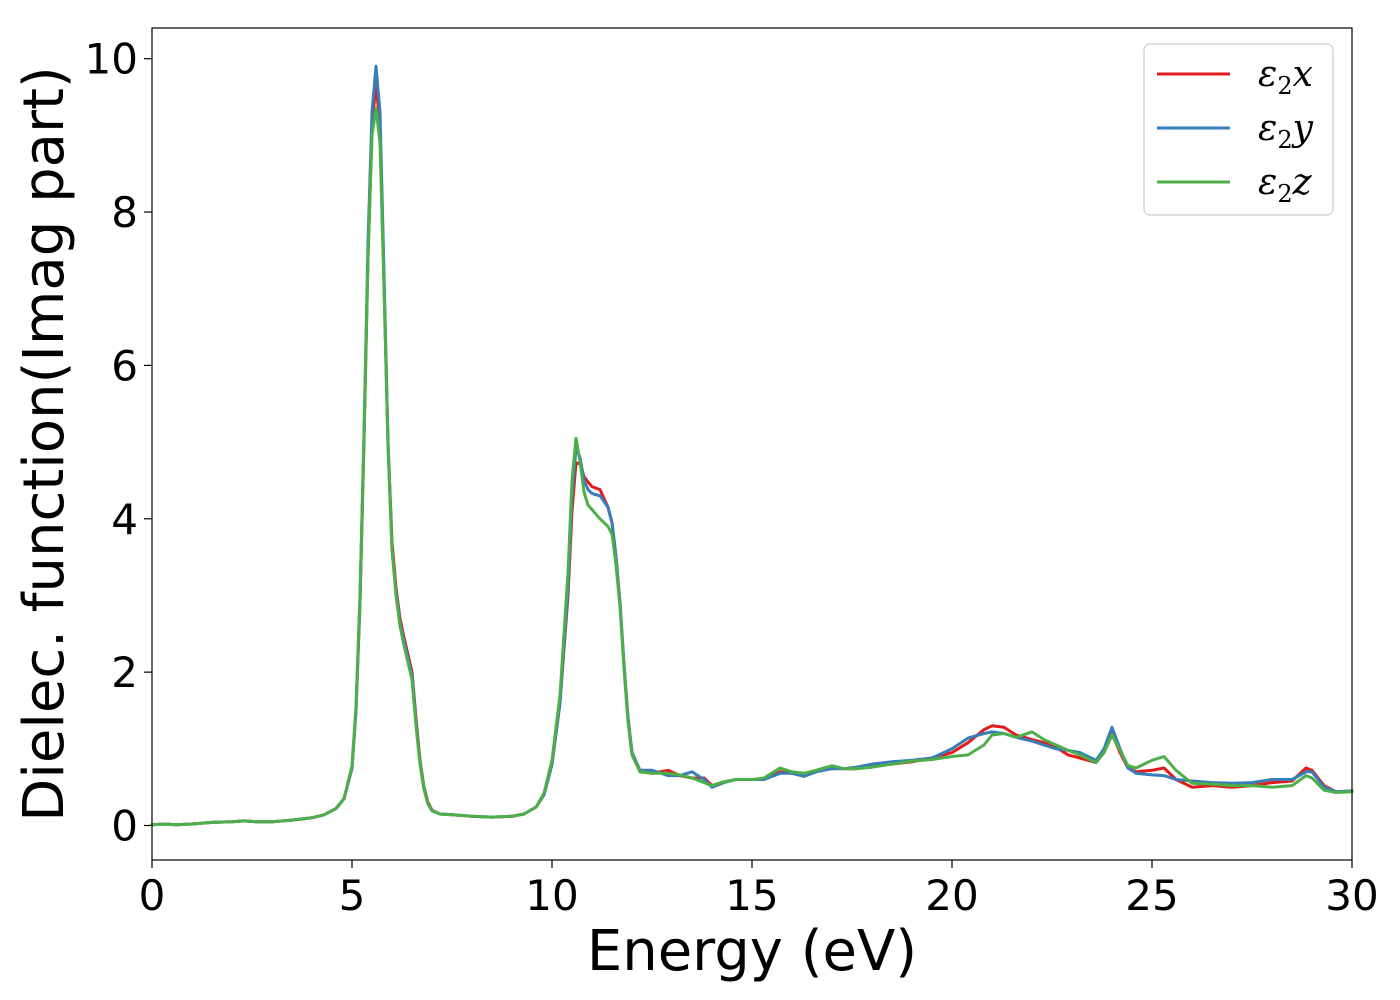 This screenshot has height=1000, width=1400. I want to click on x-tick-label: 0, so click(152, 895).